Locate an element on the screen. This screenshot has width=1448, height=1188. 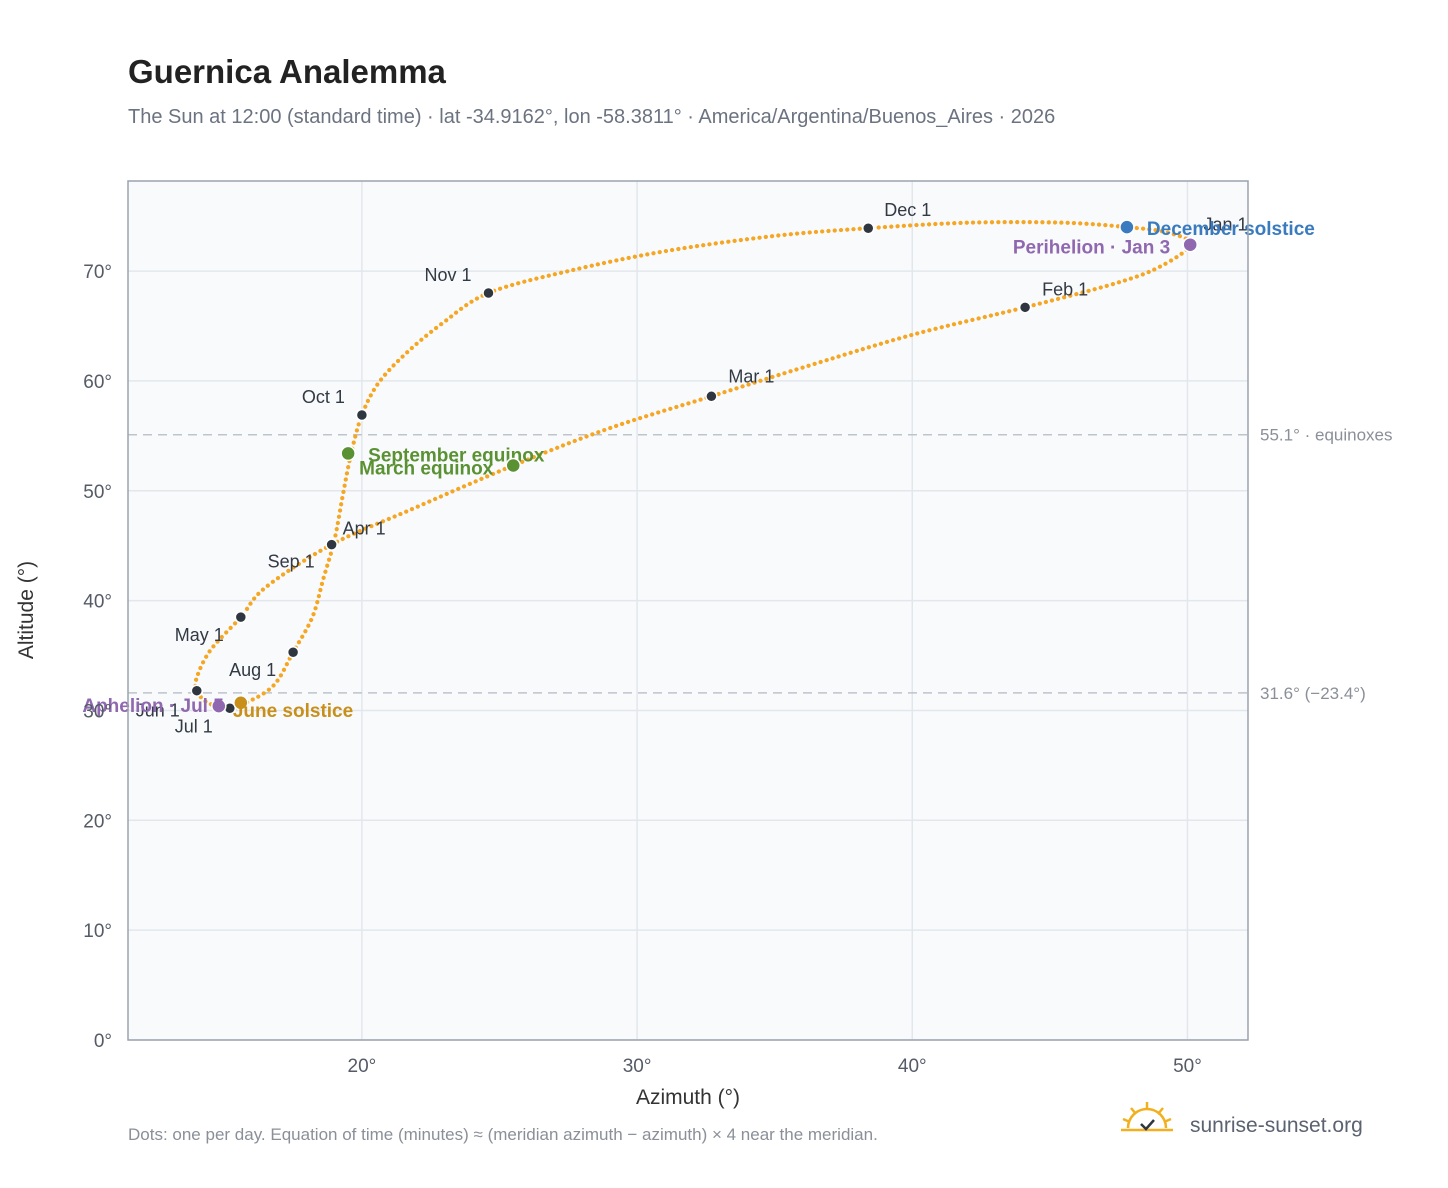
month-marker-label: Aug 1 is located at coordinates (252, 670).